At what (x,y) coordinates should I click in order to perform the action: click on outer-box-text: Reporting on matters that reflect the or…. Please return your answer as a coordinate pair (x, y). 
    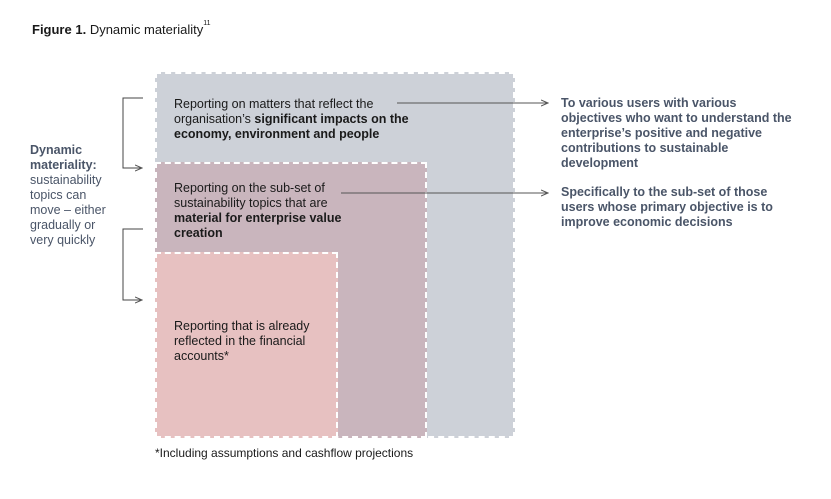
    Looking at the image, I should click on (309, 119).